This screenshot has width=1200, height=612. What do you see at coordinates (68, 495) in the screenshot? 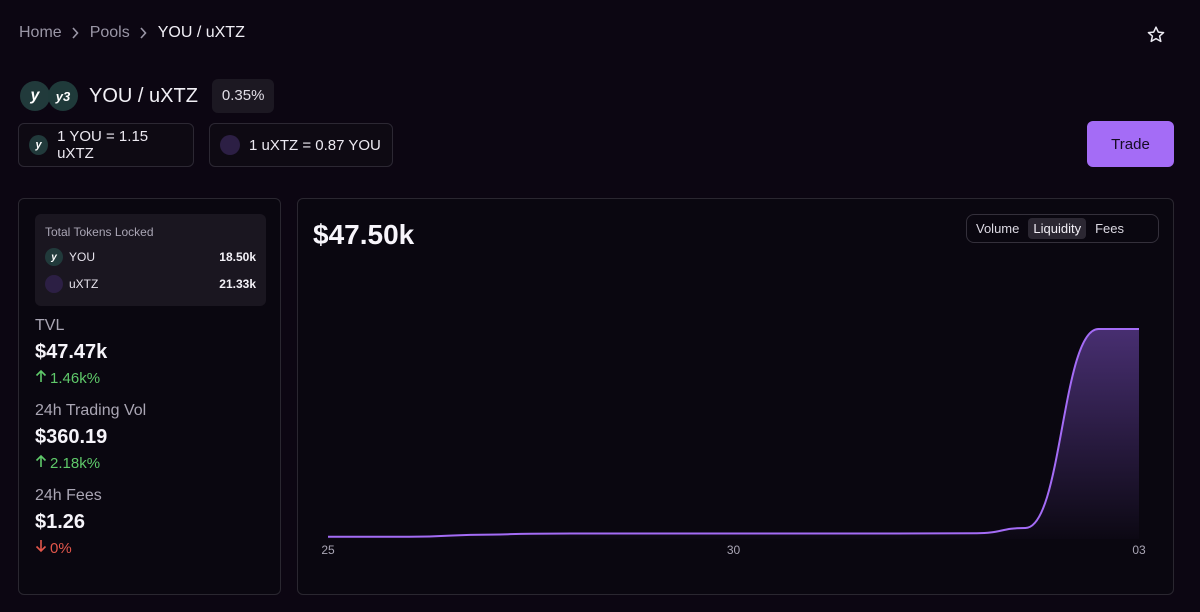
I see `fees-label: 24h Fees` at bounding box center [68, 495].